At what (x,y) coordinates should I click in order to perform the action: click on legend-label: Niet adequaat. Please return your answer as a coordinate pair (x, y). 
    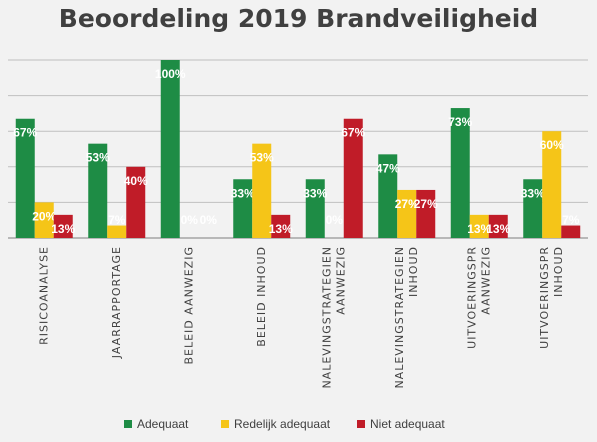
    Looking at the image, I should click on (407, 424).